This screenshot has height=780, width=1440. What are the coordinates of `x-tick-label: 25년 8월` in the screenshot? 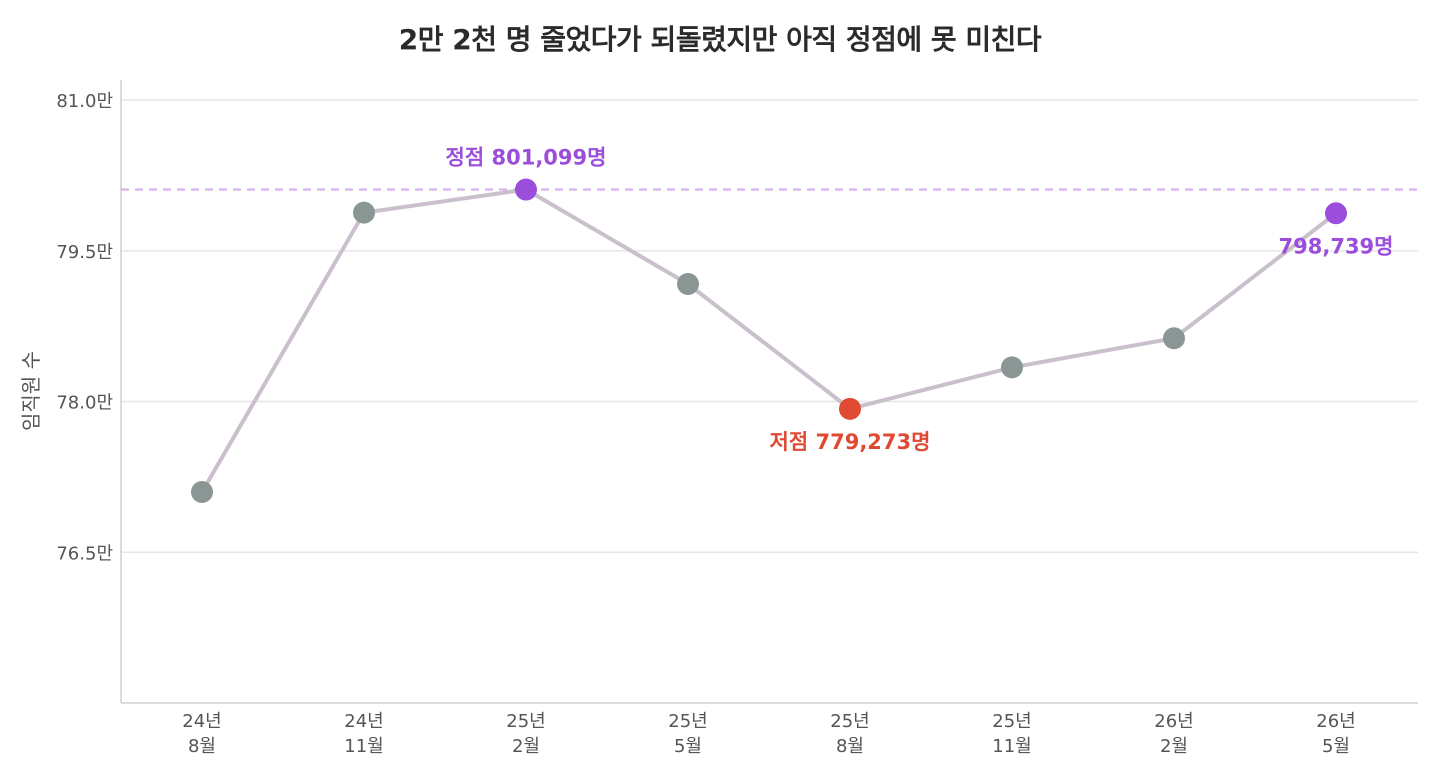 It's located at (849, 734).